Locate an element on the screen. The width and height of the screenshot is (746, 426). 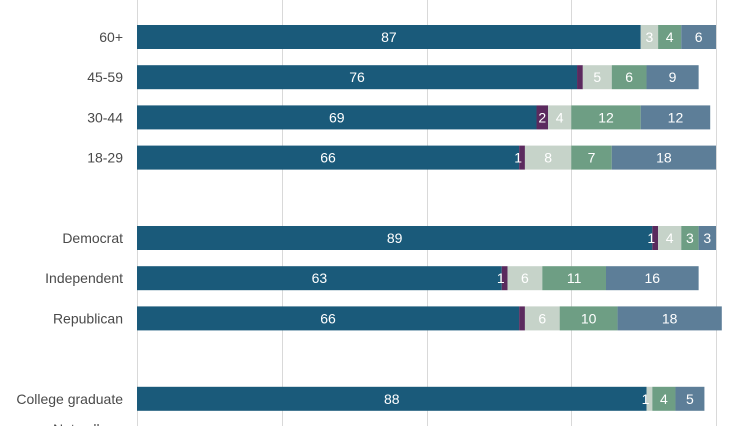
category-label: Democrat is located at coordinates (92, 238).